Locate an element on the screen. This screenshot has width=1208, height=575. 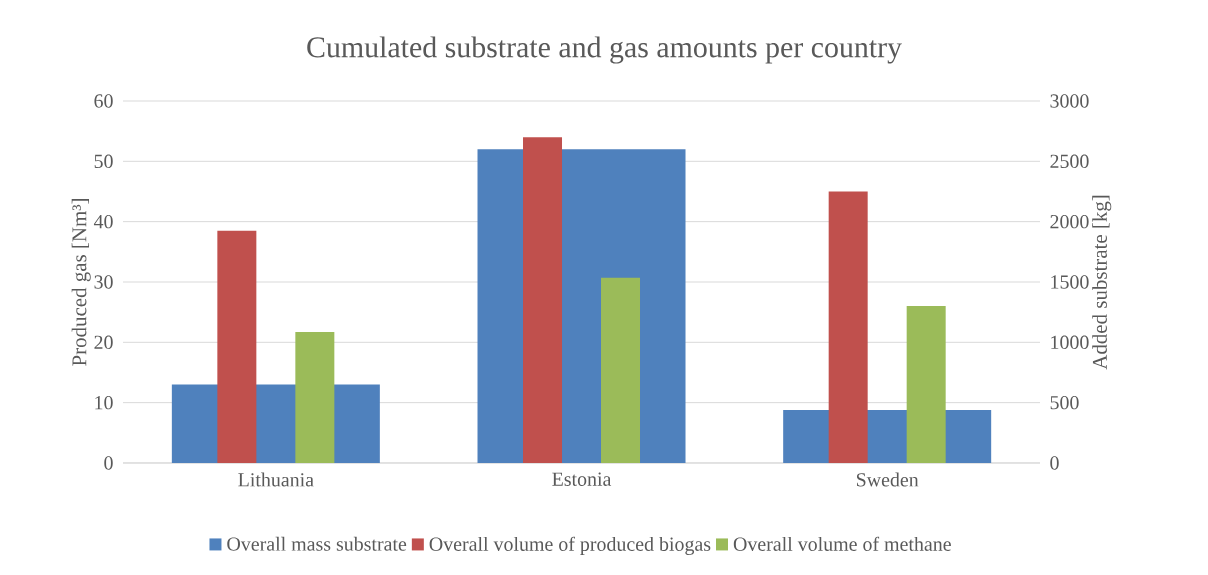
legend-label: Overall mass substrate is located at coordinates (317, 543).